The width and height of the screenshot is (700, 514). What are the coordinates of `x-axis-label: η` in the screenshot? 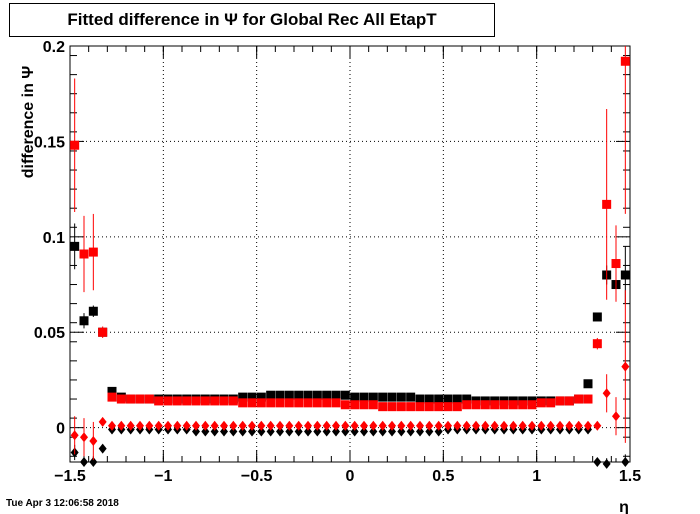 It's located at (624, 506).